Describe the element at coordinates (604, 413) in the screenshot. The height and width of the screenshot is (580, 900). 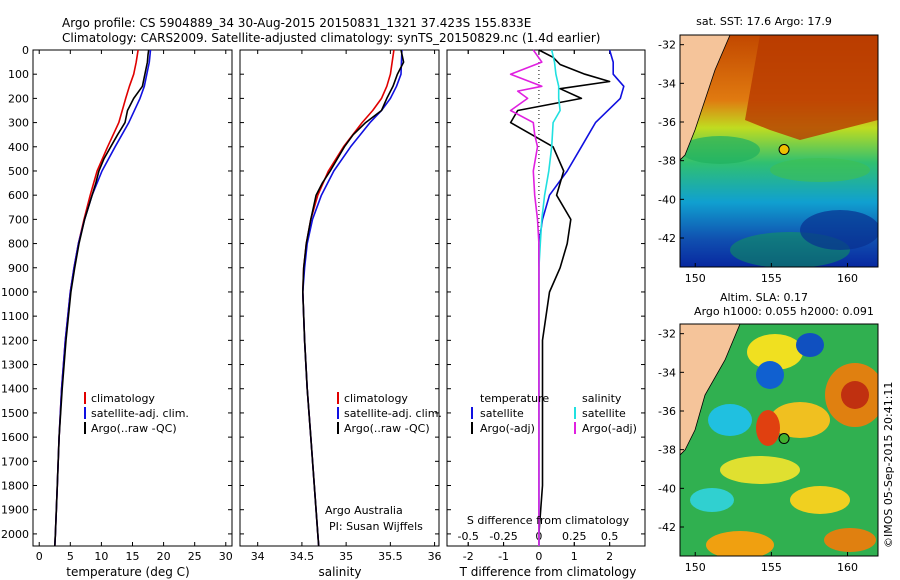
I see `legend-sal-satellite-label: satellite` at that location.